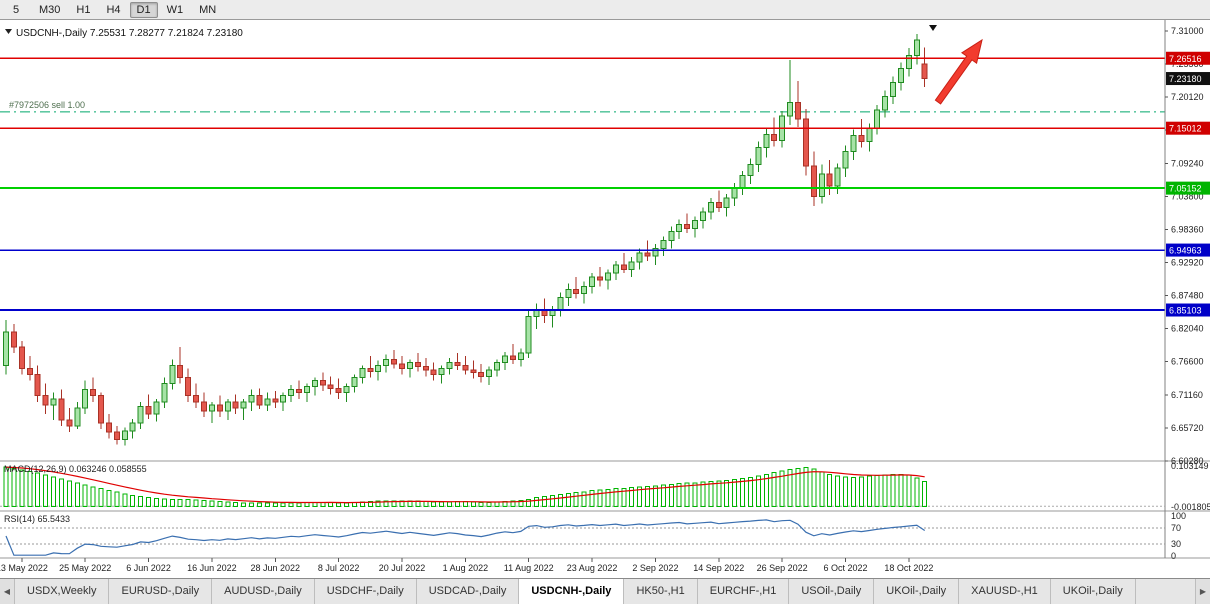 The image size is (1210, 604). What do you see at coordinates (958, 71) in the screenshot?
I see `trend-arrow-object` at bounding box center [958, 71].